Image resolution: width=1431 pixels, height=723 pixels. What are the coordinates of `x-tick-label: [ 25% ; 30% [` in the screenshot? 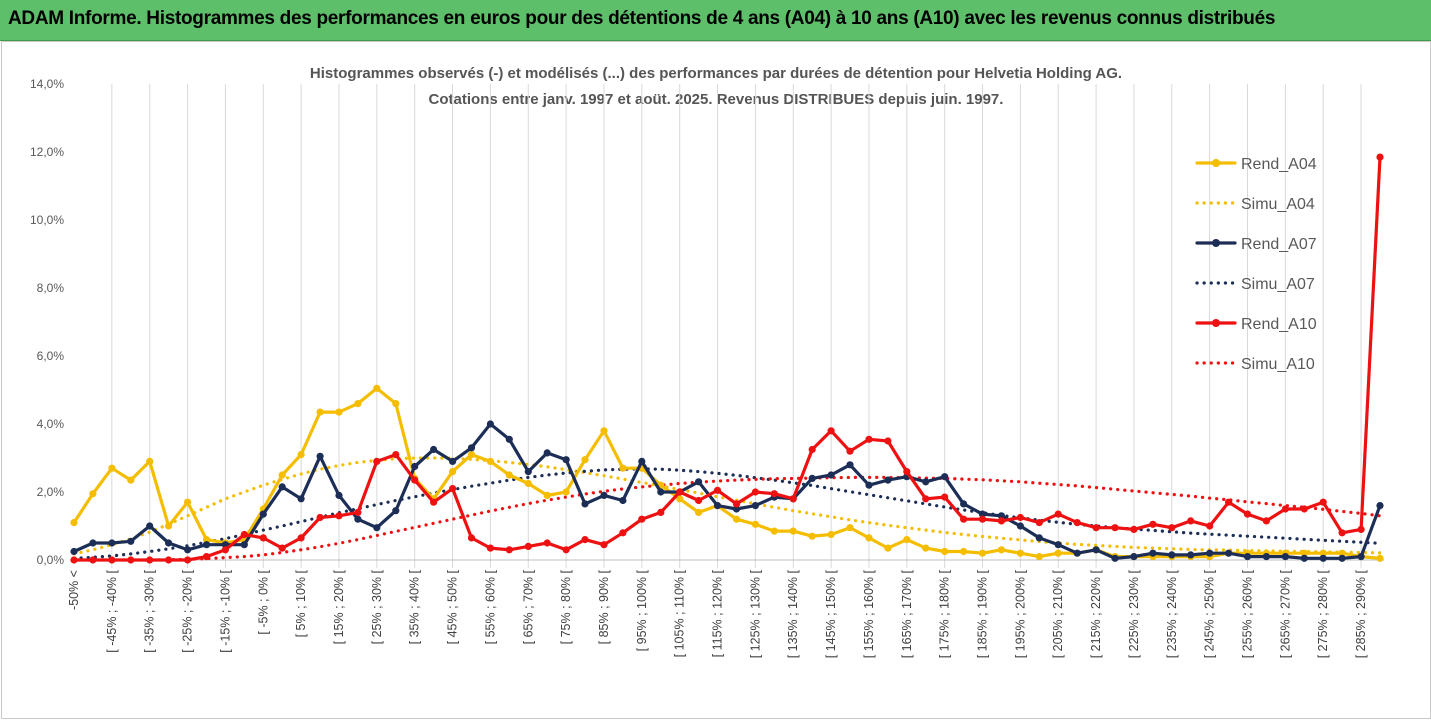 It's located at (377, 606).